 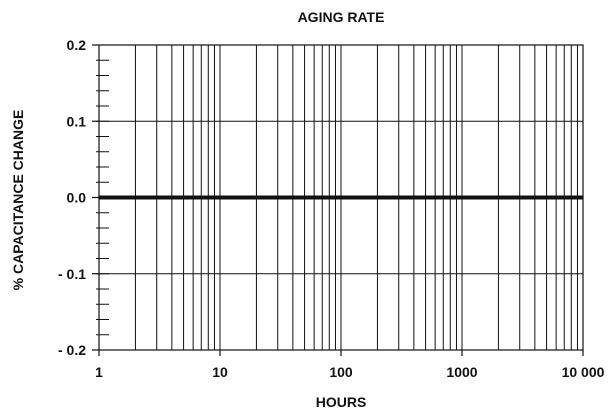 I want to click on x-tick-label: 1, so click(x=99, y=372).